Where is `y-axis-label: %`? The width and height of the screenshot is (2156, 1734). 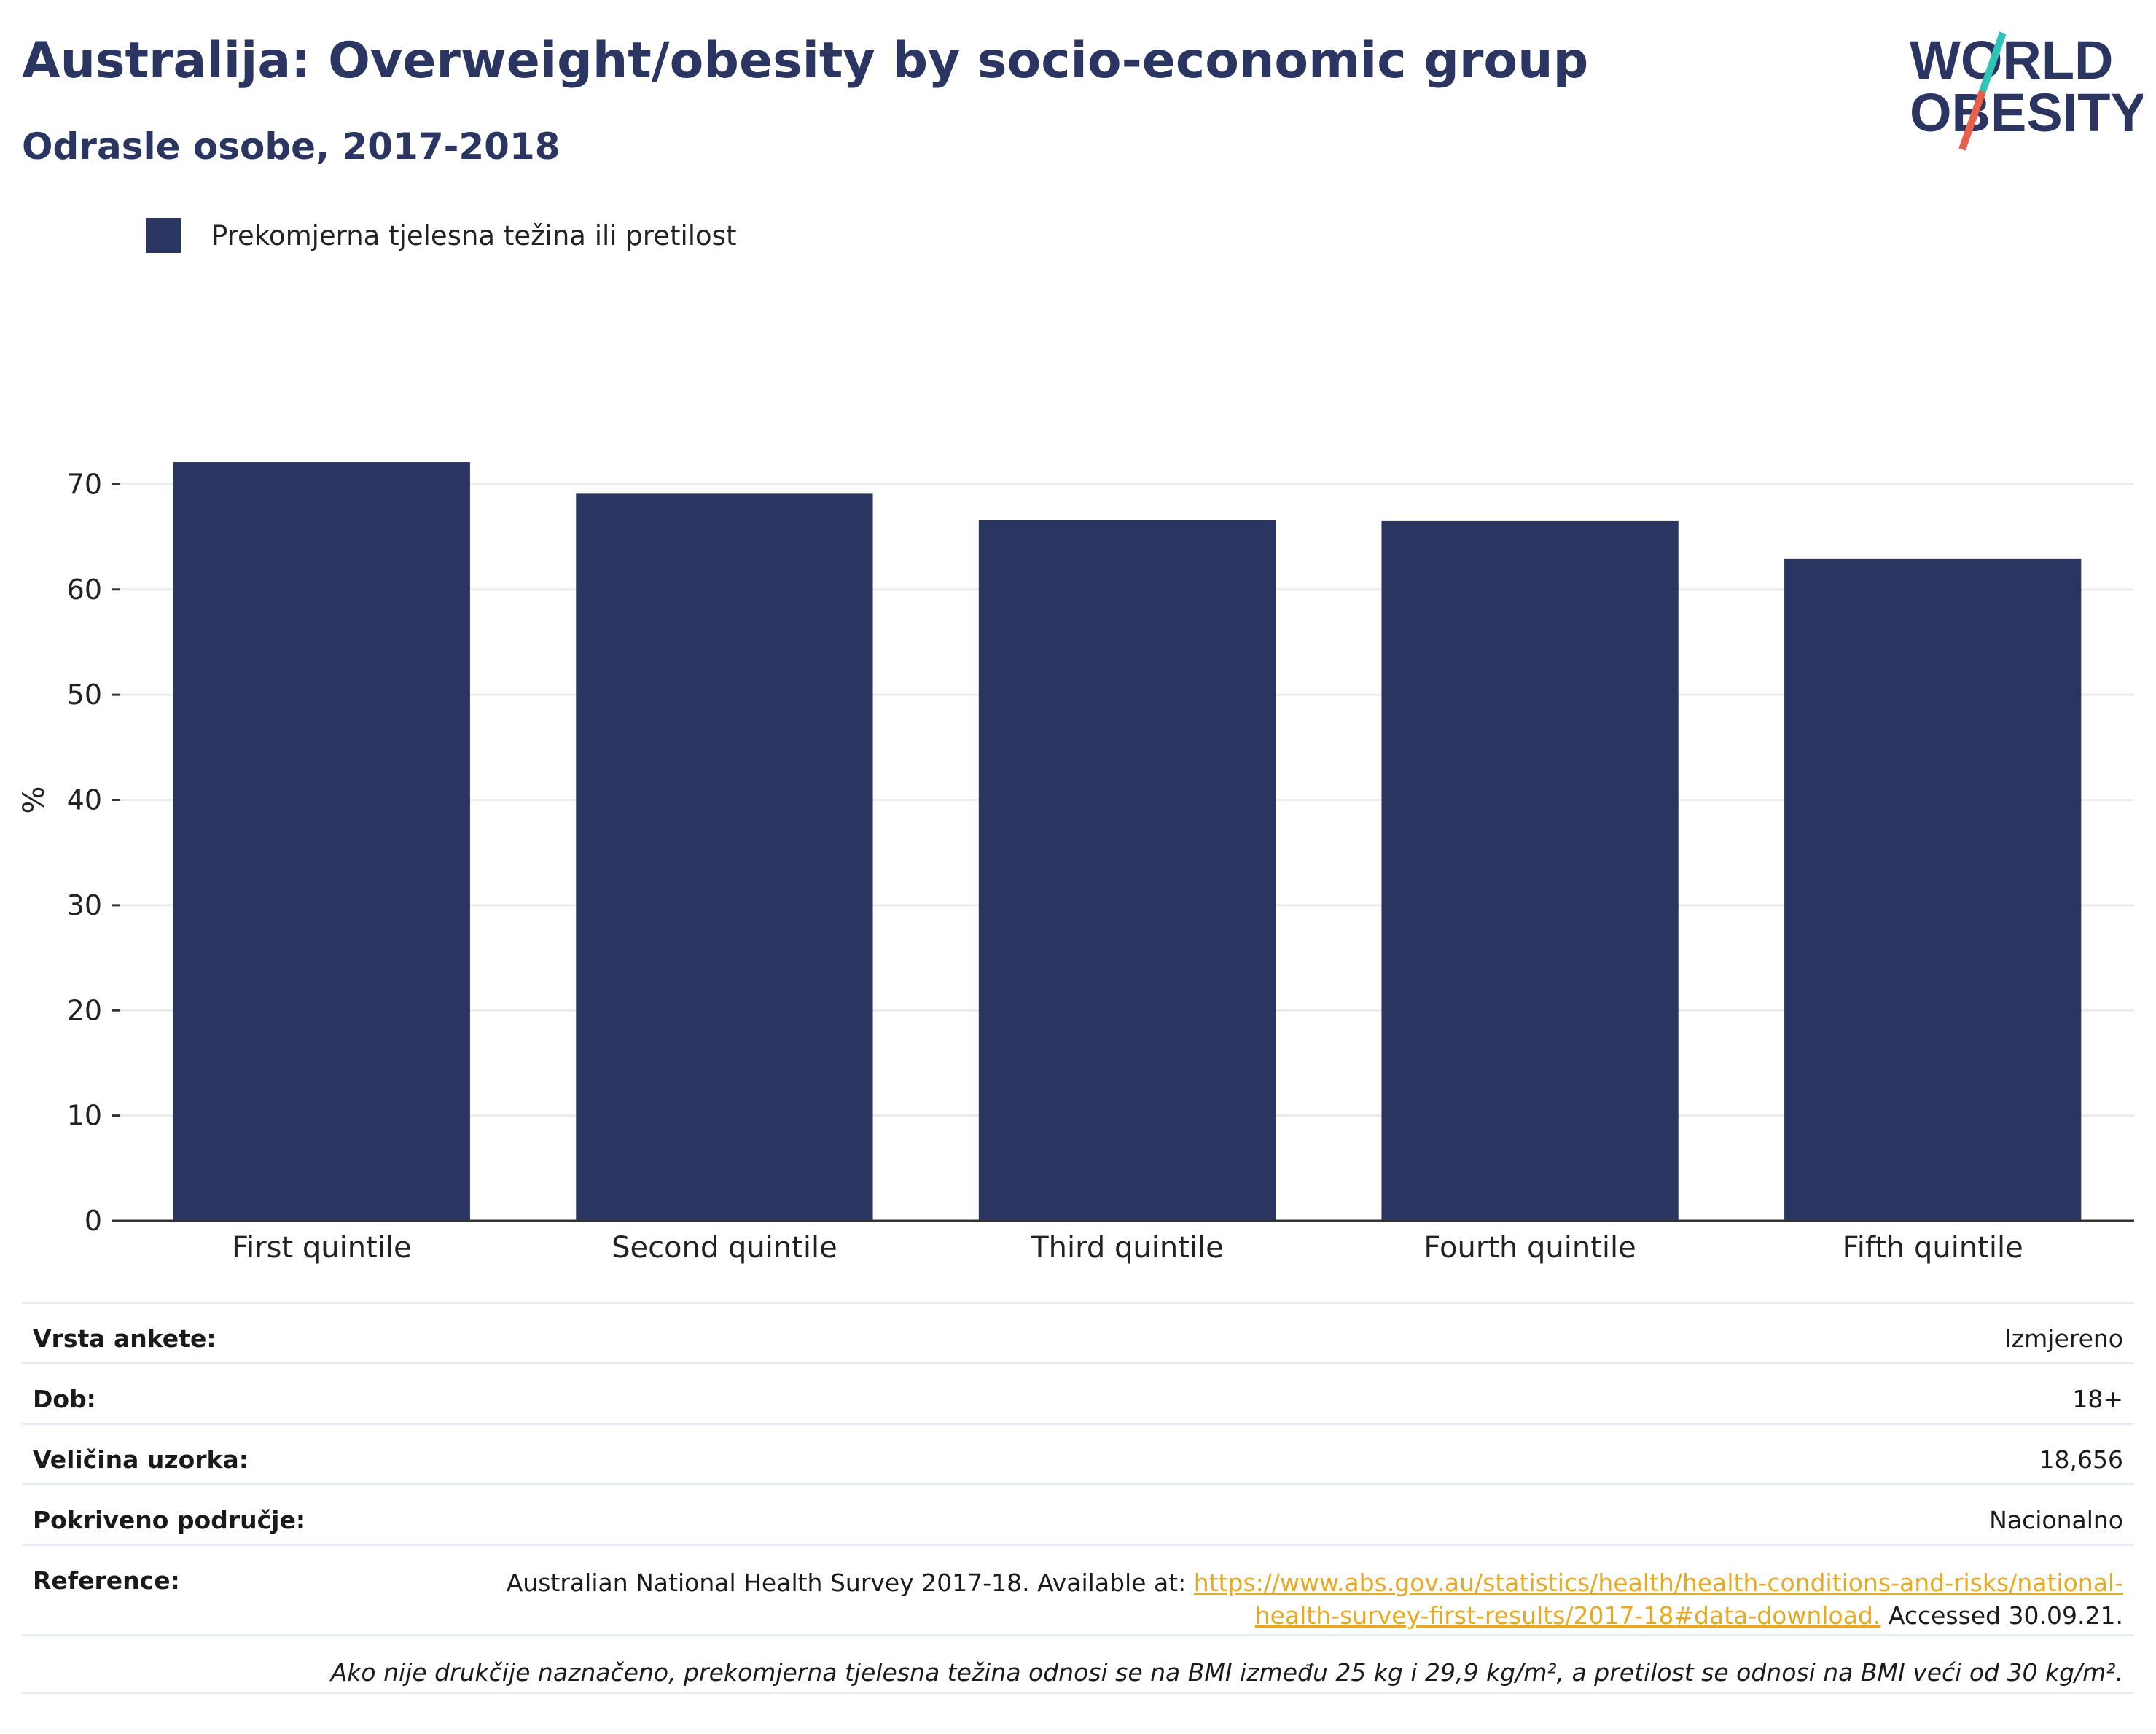 y-axis-label: % is located at coordinates (34, 799).